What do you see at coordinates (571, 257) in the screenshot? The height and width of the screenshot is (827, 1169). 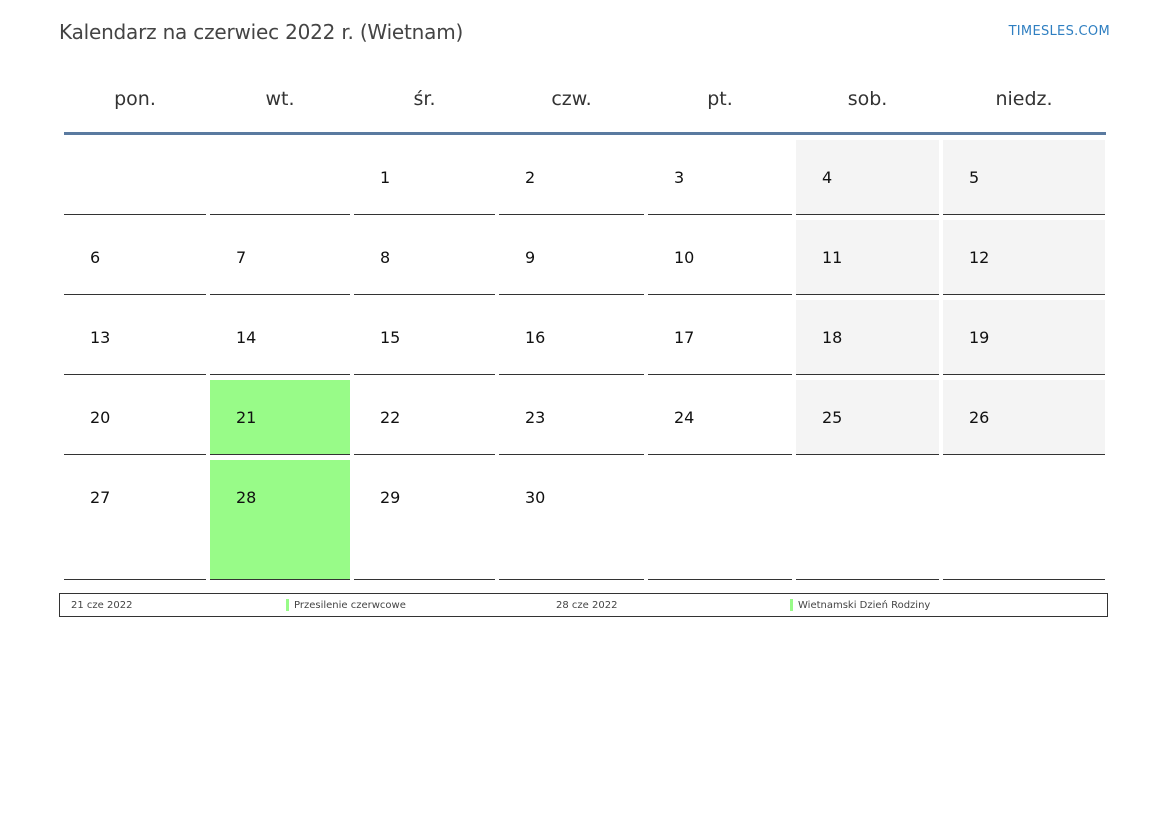 I see `day-cell: 9` at bounding box center [571, 257].